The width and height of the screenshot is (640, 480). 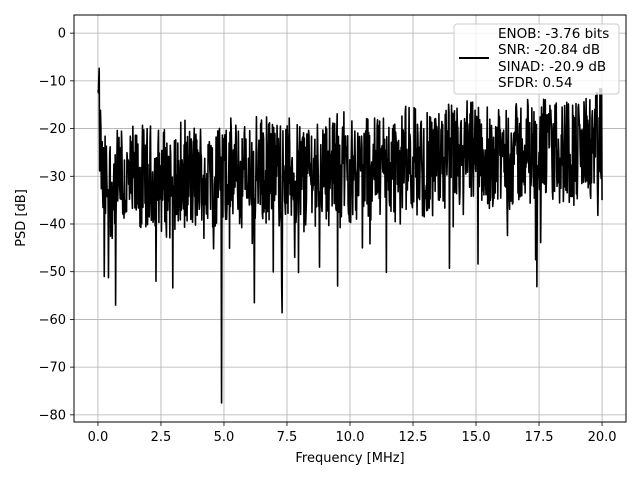 What do you see at coordinates (287, 437) in the screenshot?
I see `x-tick-label: 7.5` at bounding box center [287, 437].